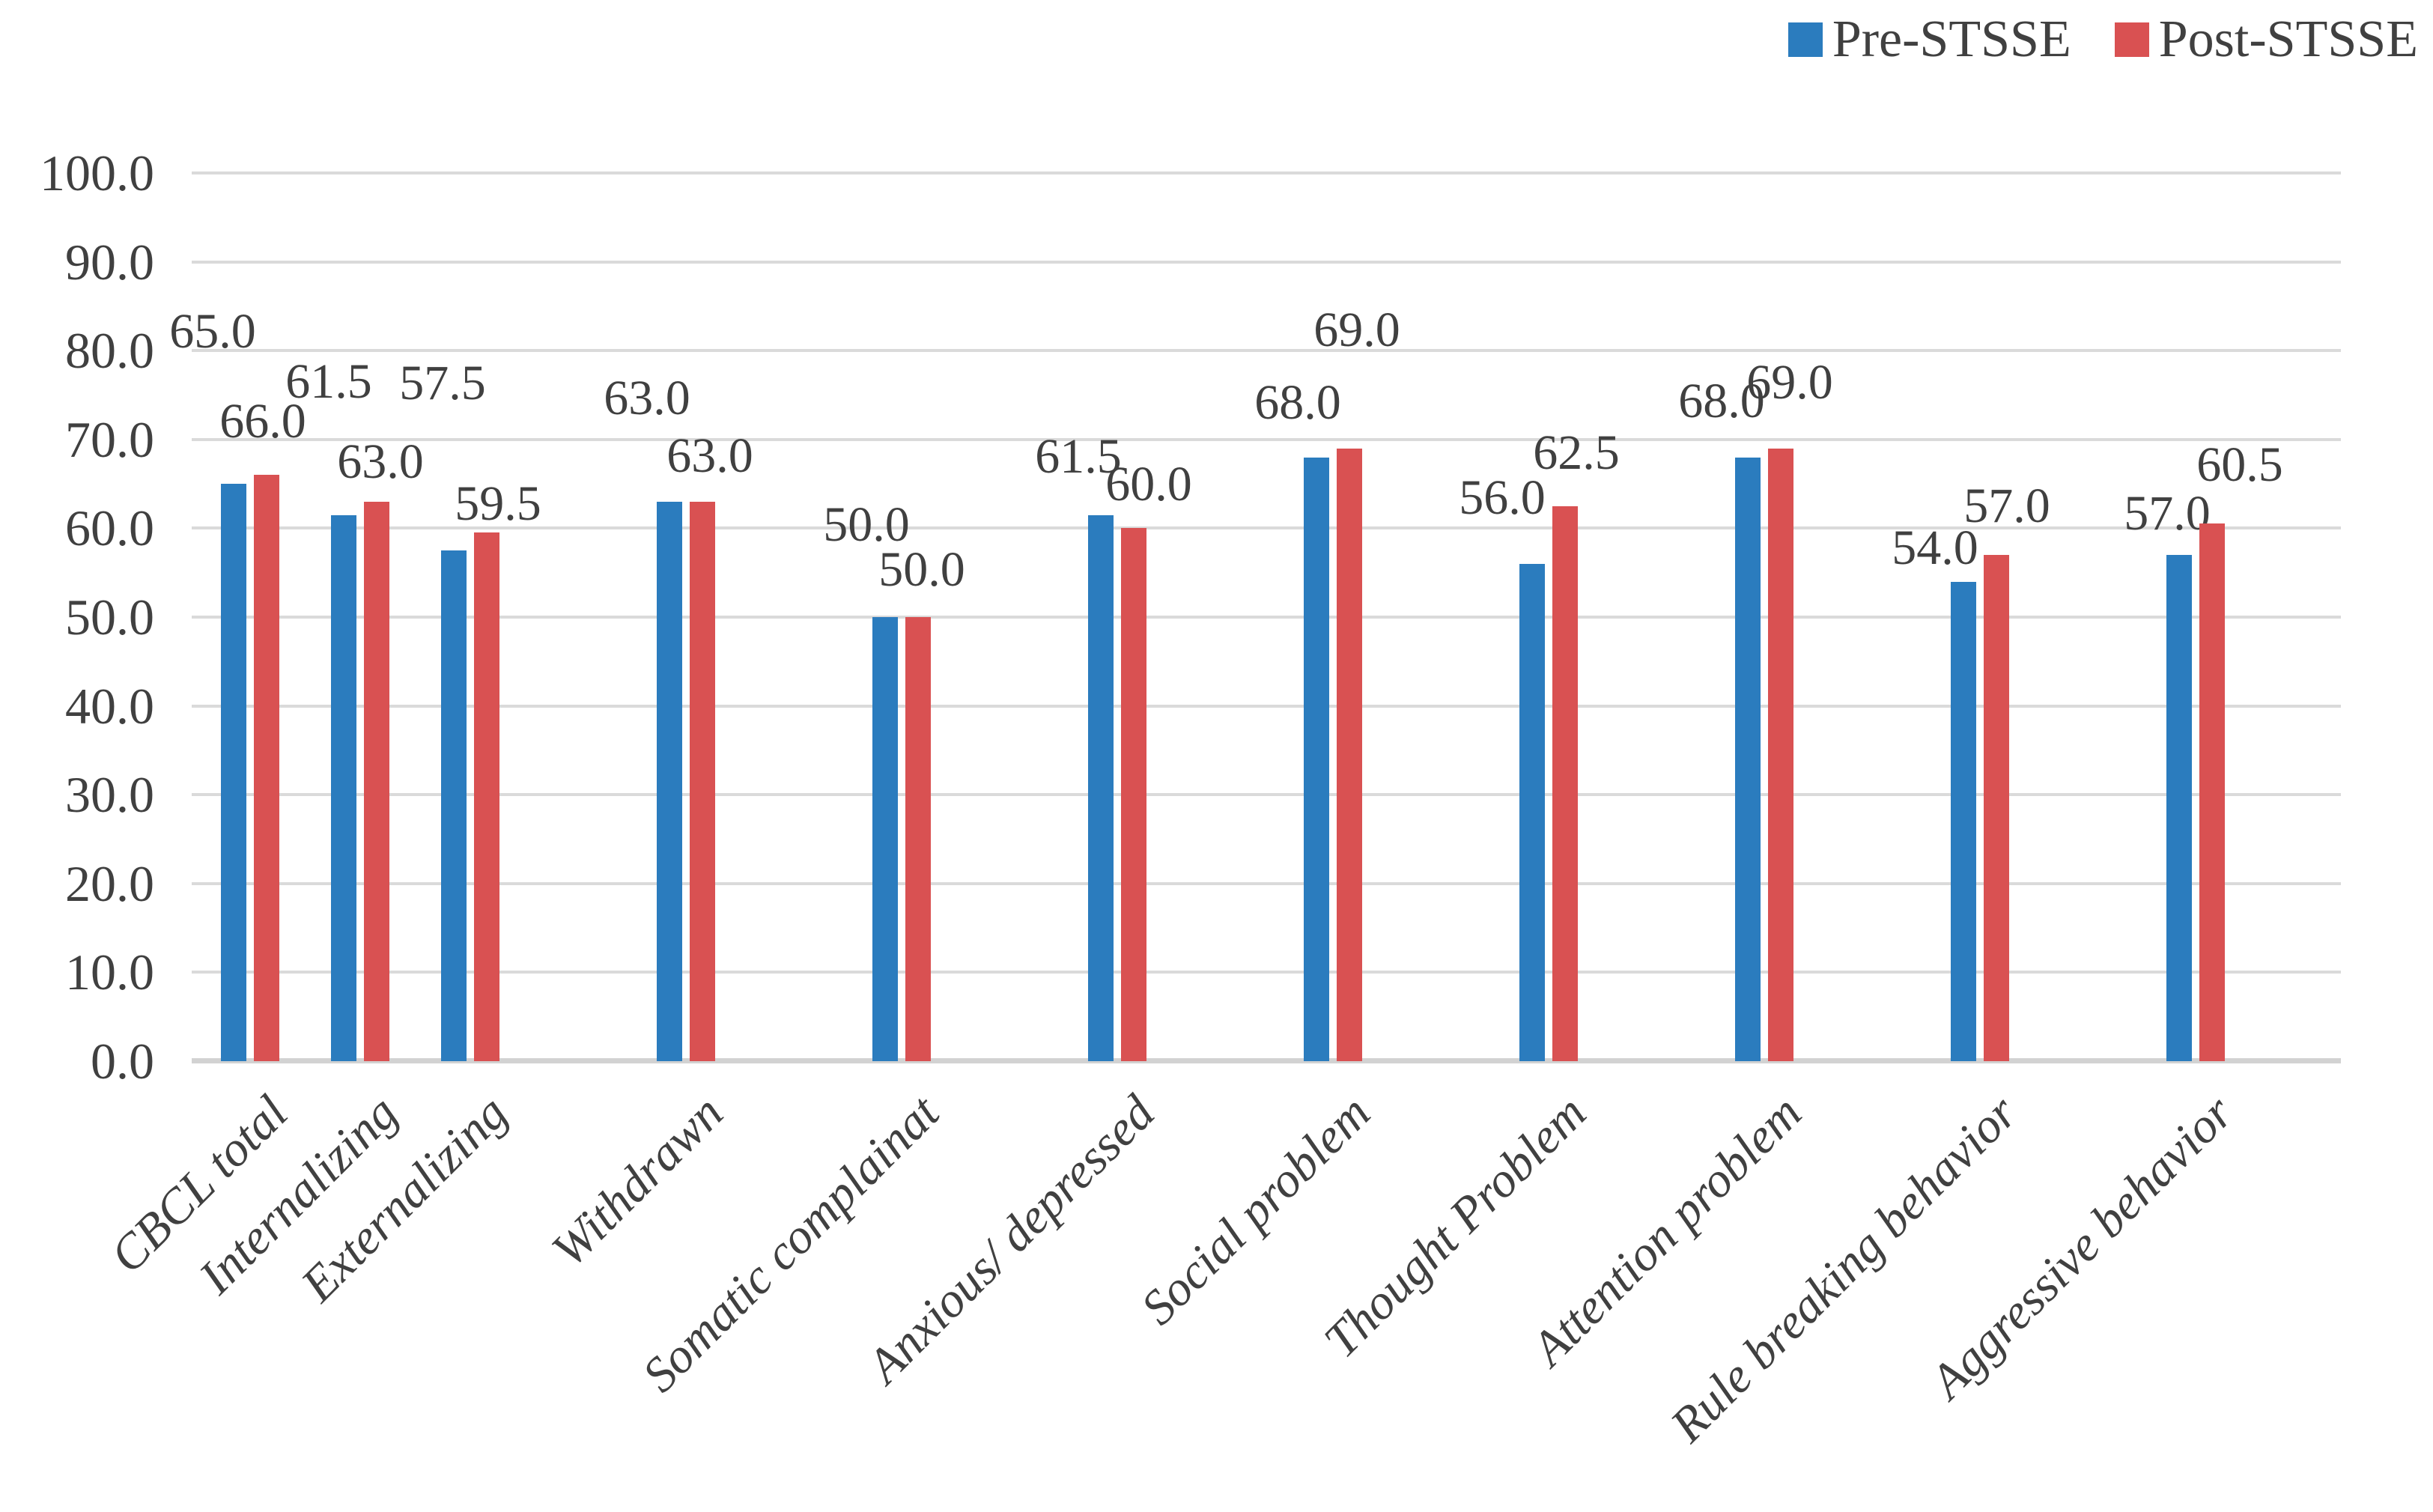  Describe the element at coordinates (442, 383) in the screenshot. I see `value-label-pre-stsse-externalizing: 57.5` at that location.